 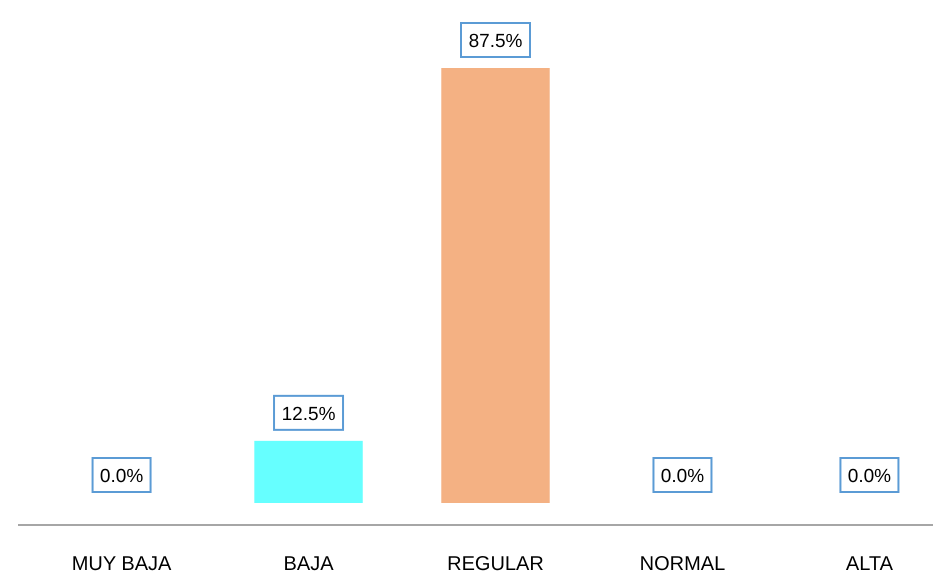 What do you see at coordinates (870, 562) in the screenshot?
I see `x-tick-label: ALTA` at bounding box center [870, 562].